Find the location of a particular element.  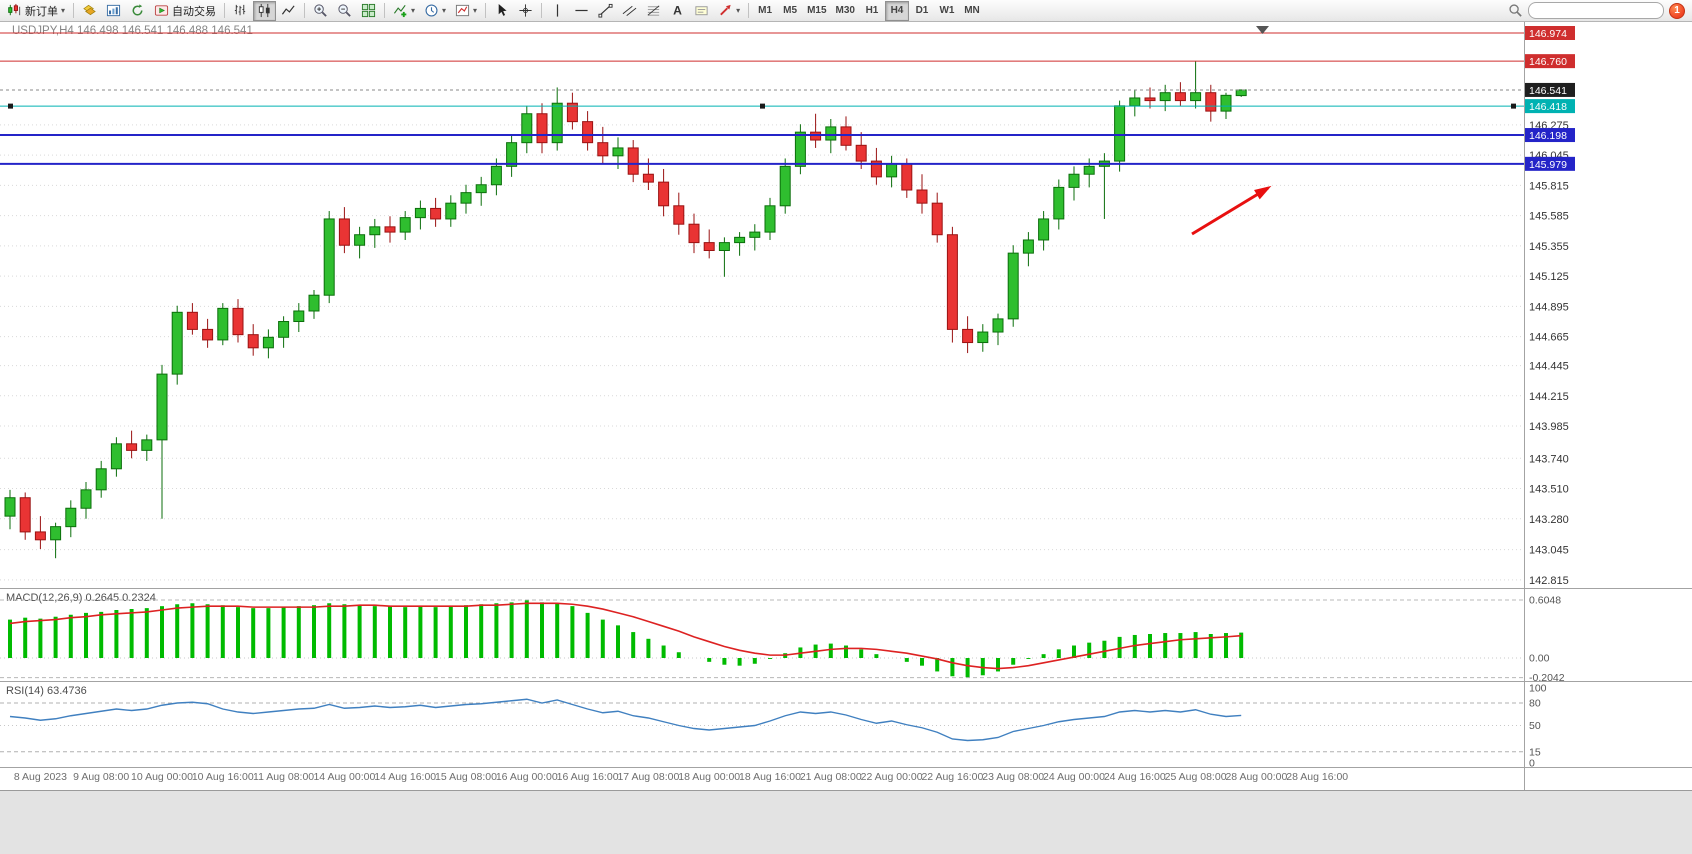

bar-chart-button is located at coordinates (240, 11).